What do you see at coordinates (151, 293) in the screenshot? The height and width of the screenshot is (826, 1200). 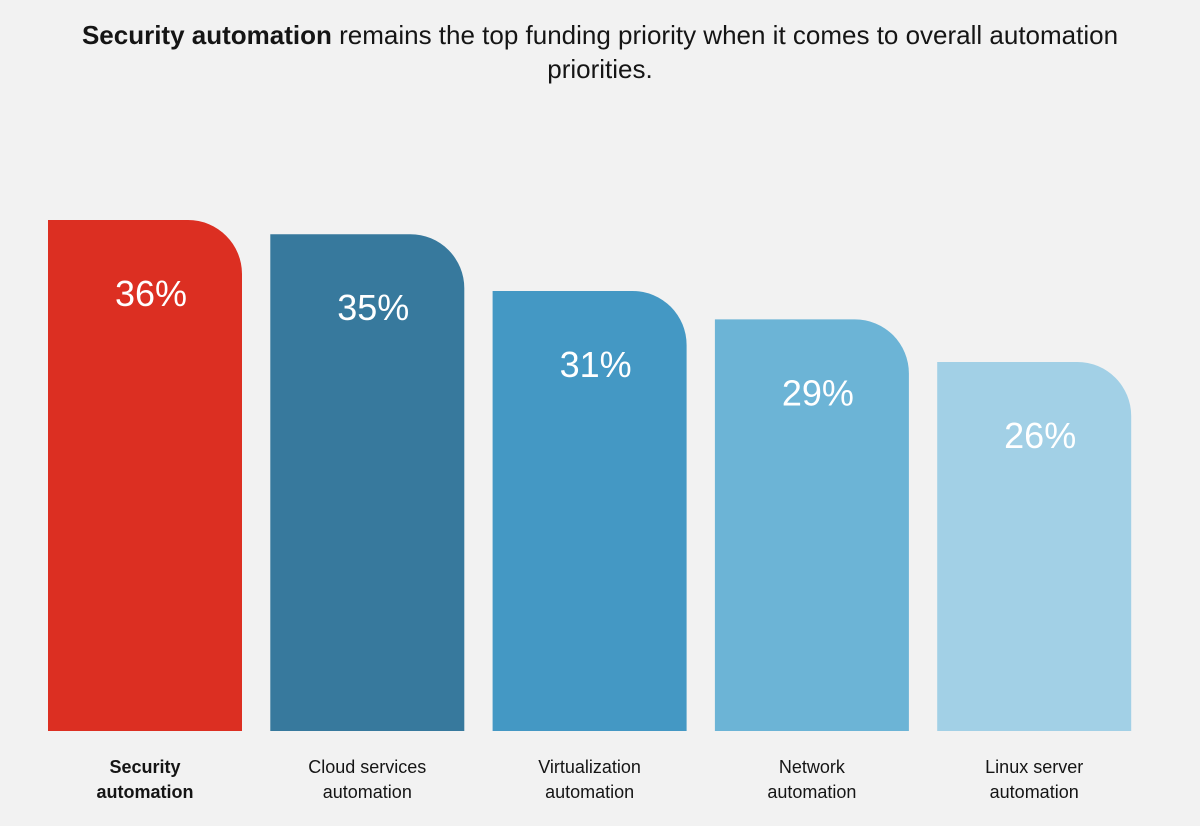 I see `bar-value-label: 36%` at bounding box center [151, 293].